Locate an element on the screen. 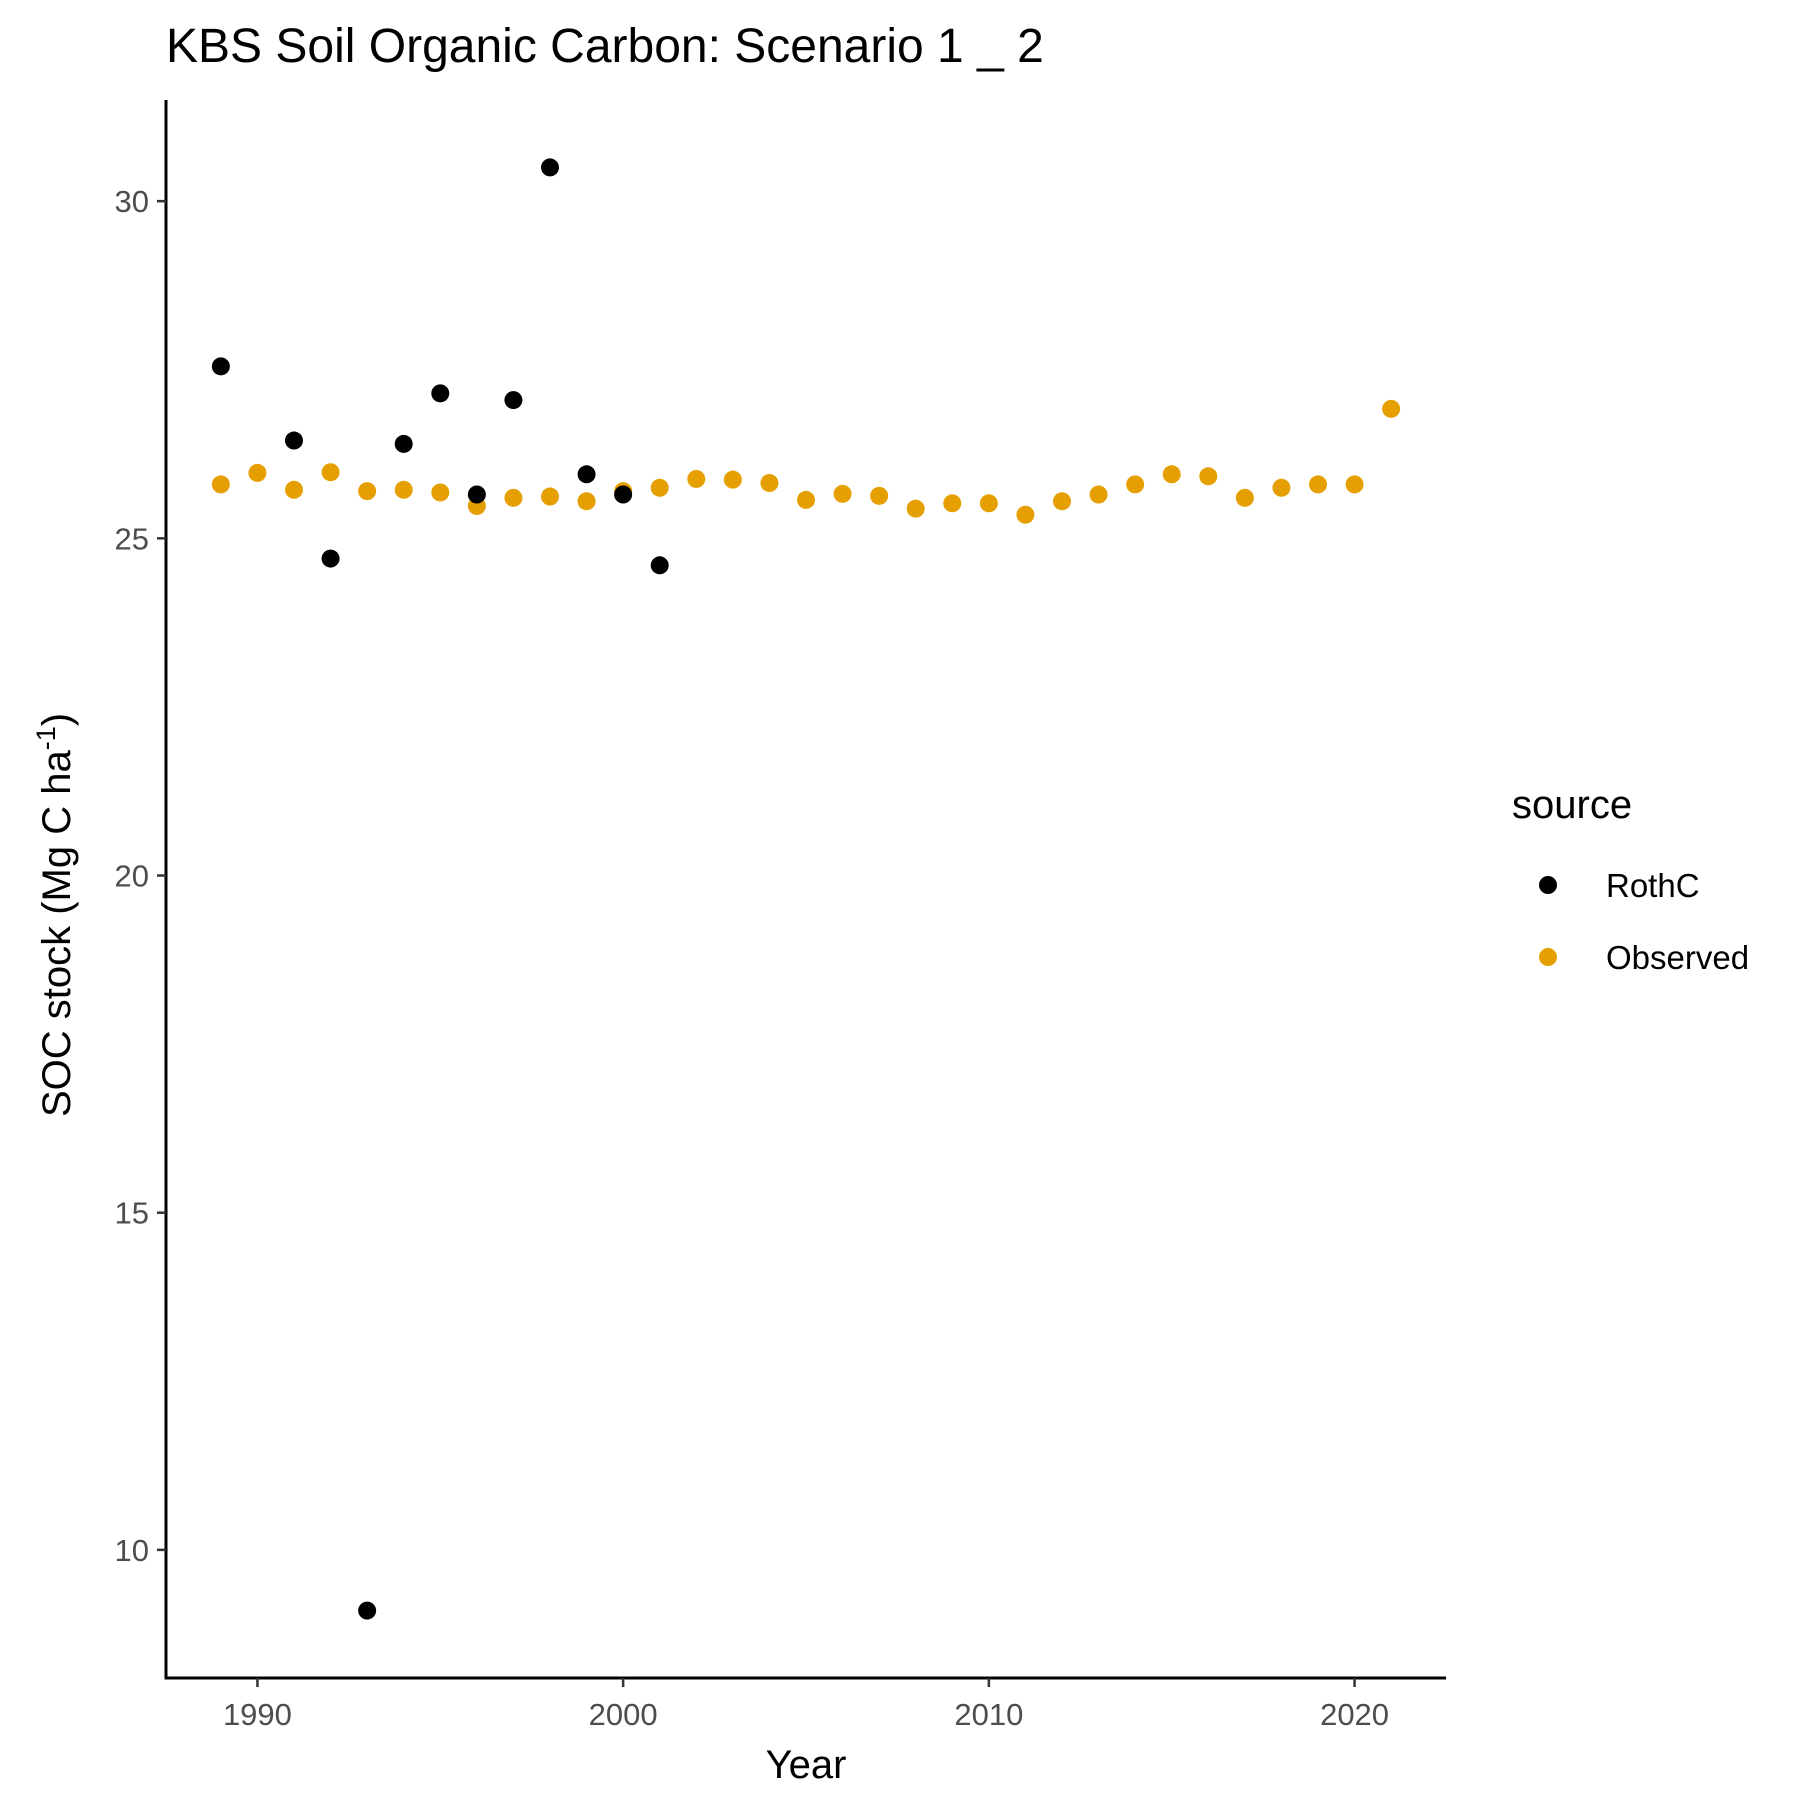 The image size is (1800, 1800). y-tick-label: 20 is located at coordinates (132, 876).